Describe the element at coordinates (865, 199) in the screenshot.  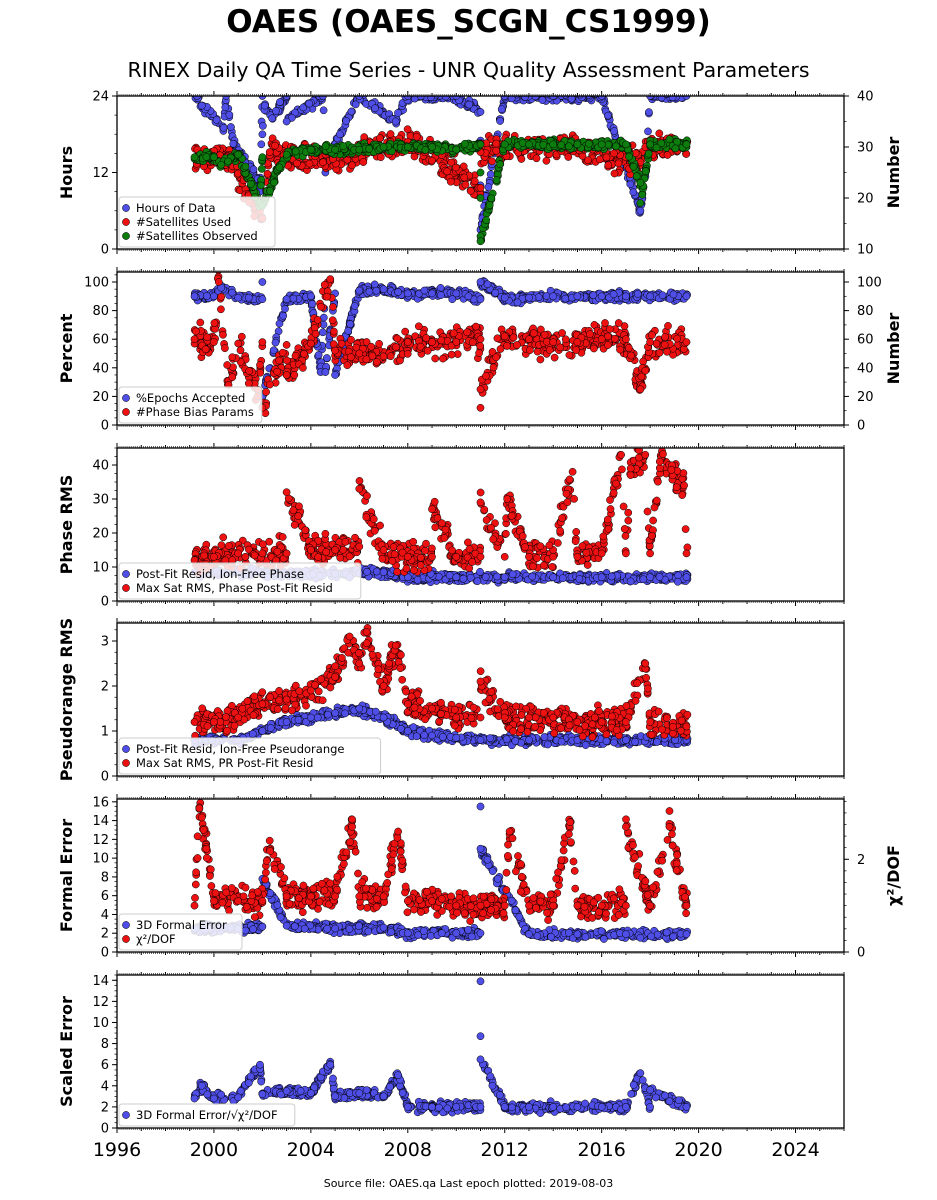
I see `y-right-tick-label: 20` at that location.